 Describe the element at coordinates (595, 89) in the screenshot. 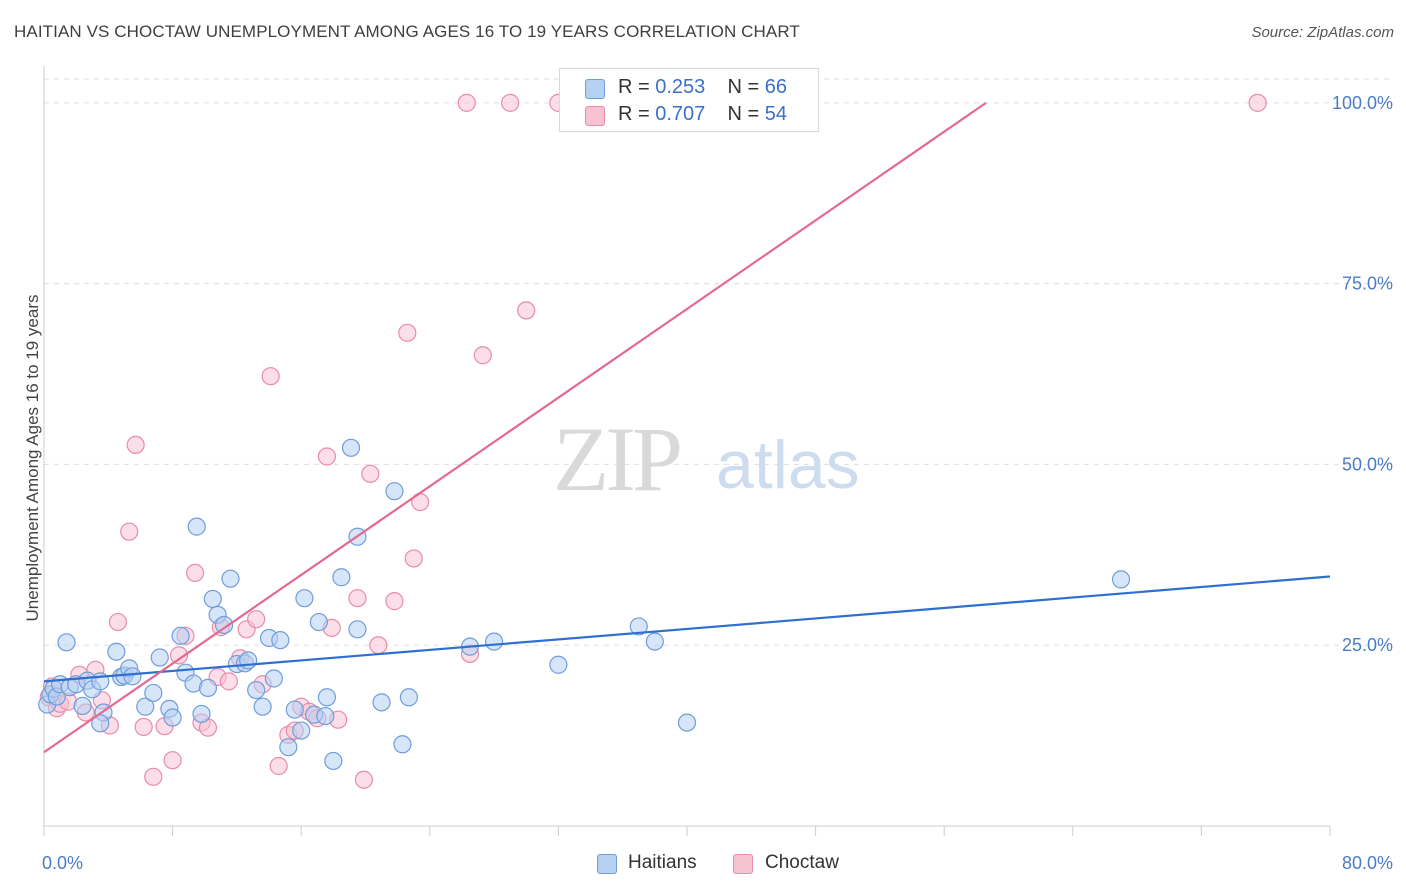

I see `haitians-swatch` at that location.